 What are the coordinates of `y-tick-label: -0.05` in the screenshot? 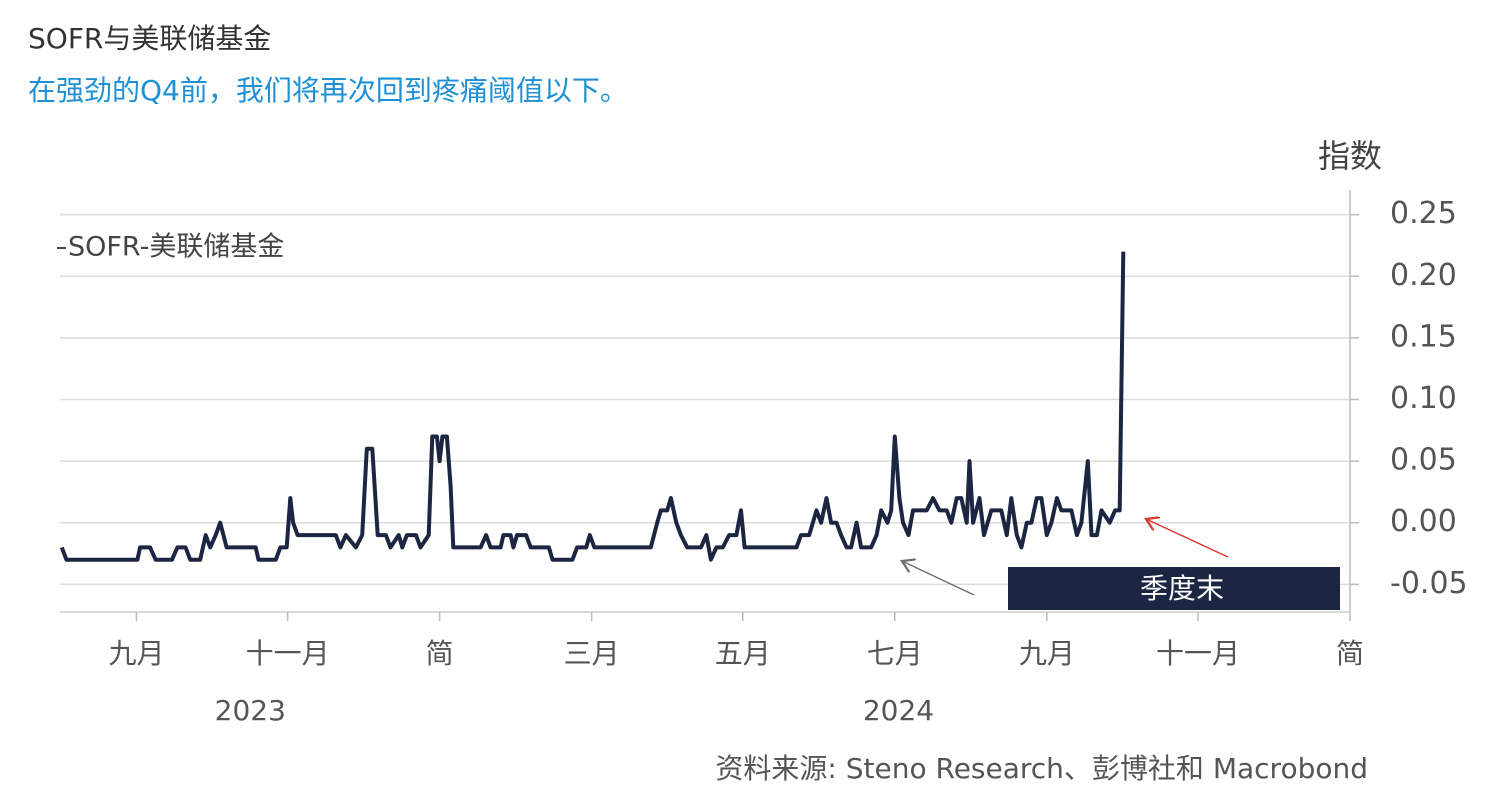 It's located at (1429, 583).